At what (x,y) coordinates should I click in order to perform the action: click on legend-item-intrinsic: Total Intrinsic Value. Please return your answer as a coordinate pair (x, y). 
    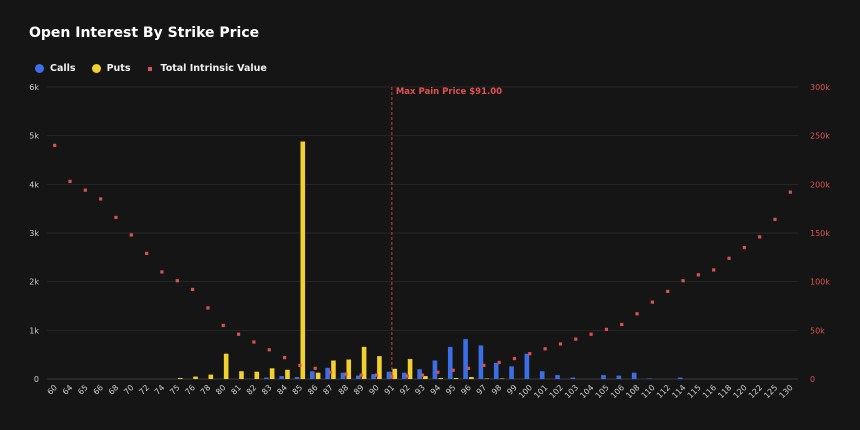
    Looking at the image, I should click on (206, 68).